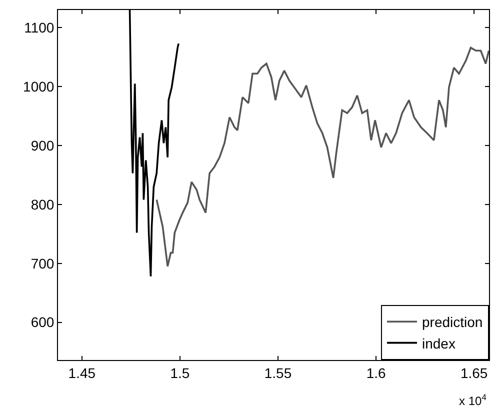  Describe the element at coordinates (473, 400) in the screenshot. I see `text: x 10$^{4}$` at that location.